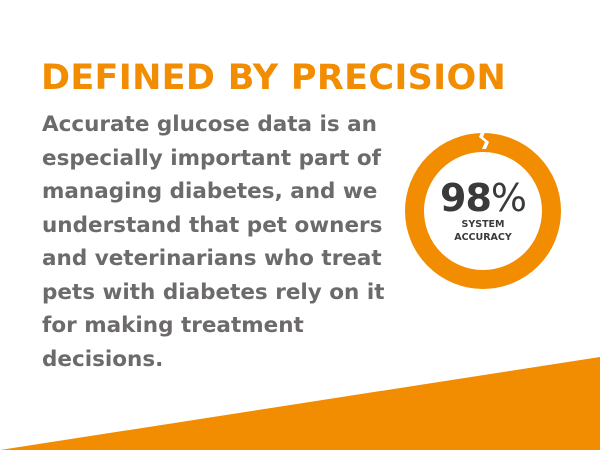  I want to click on description-line: pets with diabetes rely on it, so click(213, 292).